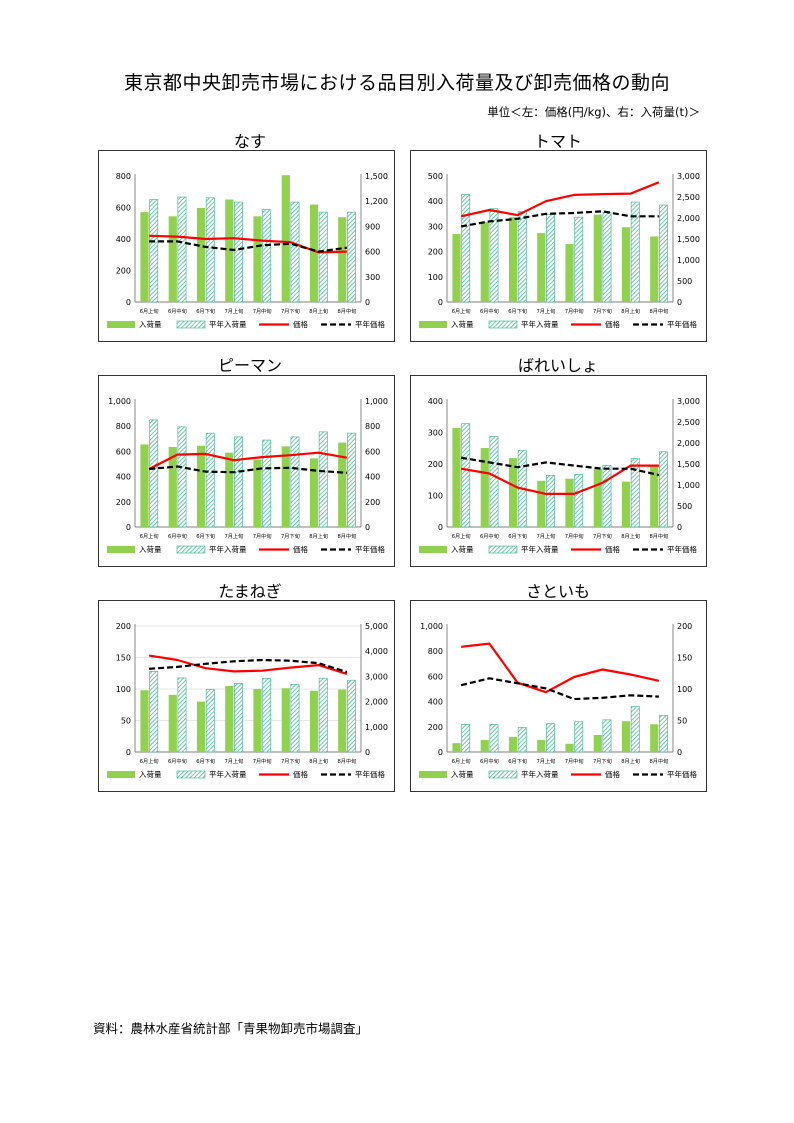  I want to click on page-title: 東京都中央卸売市場における品目別入荷量及び卸売価格の動向, so click(396, 83).